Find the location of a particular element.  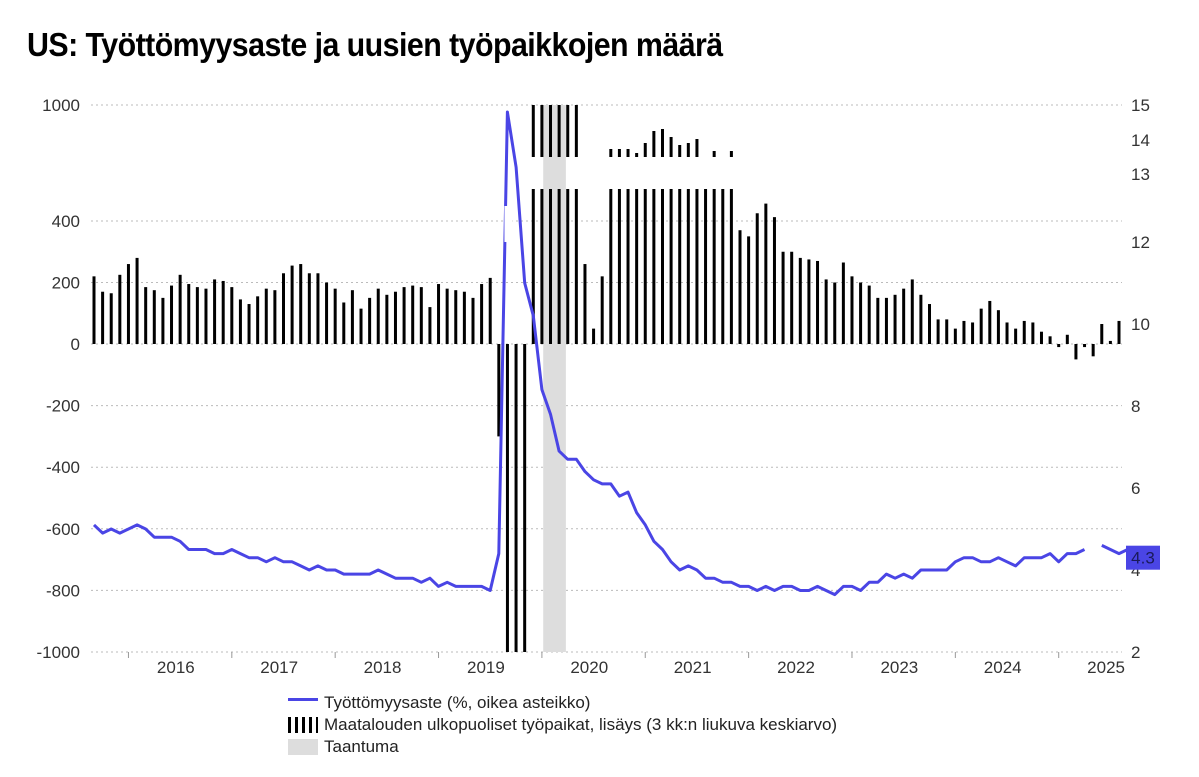

current-value-badge: 4.3 is located at coordinates (1143, 557).